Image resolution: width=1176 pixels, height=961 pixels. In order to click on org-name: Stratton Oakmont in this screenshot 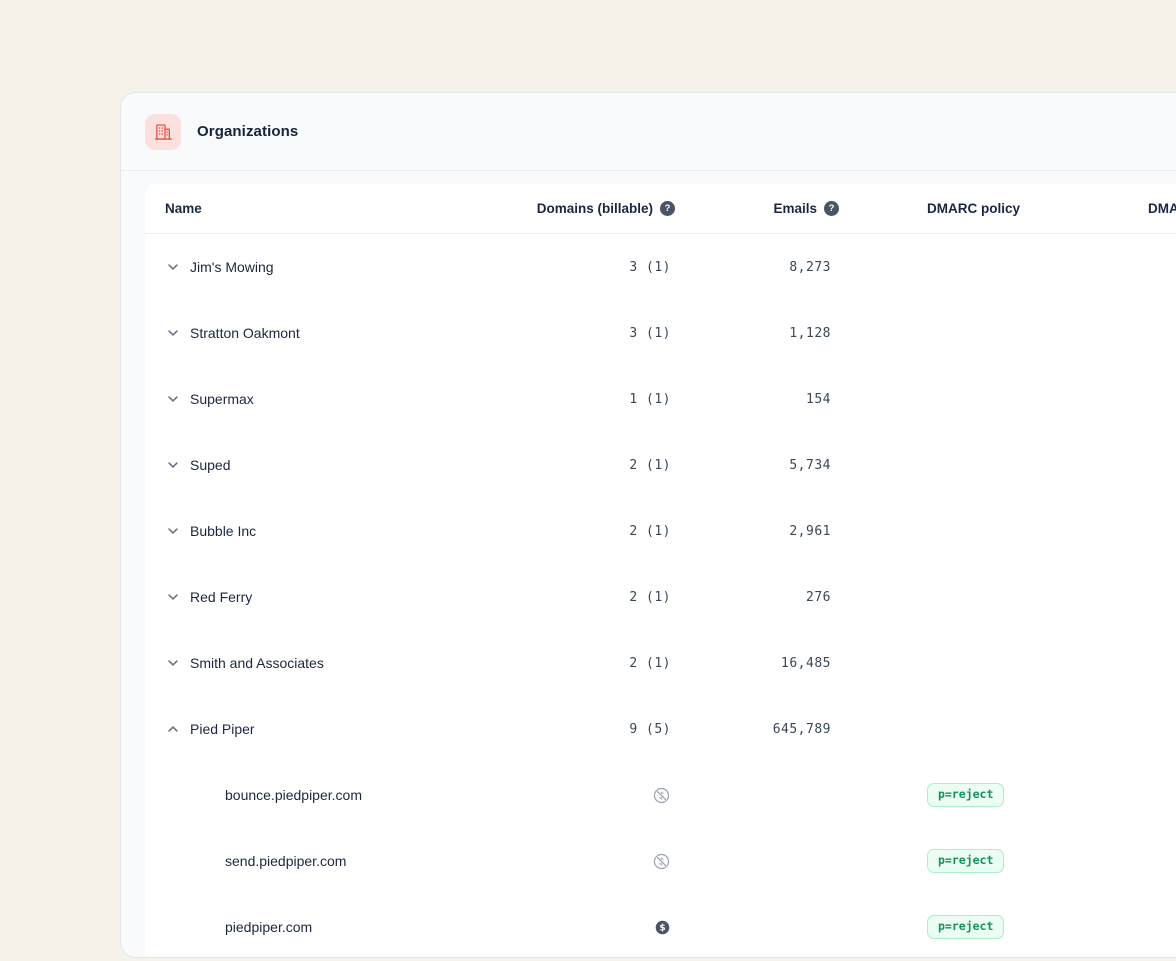, I will do `click(245, 333)`.